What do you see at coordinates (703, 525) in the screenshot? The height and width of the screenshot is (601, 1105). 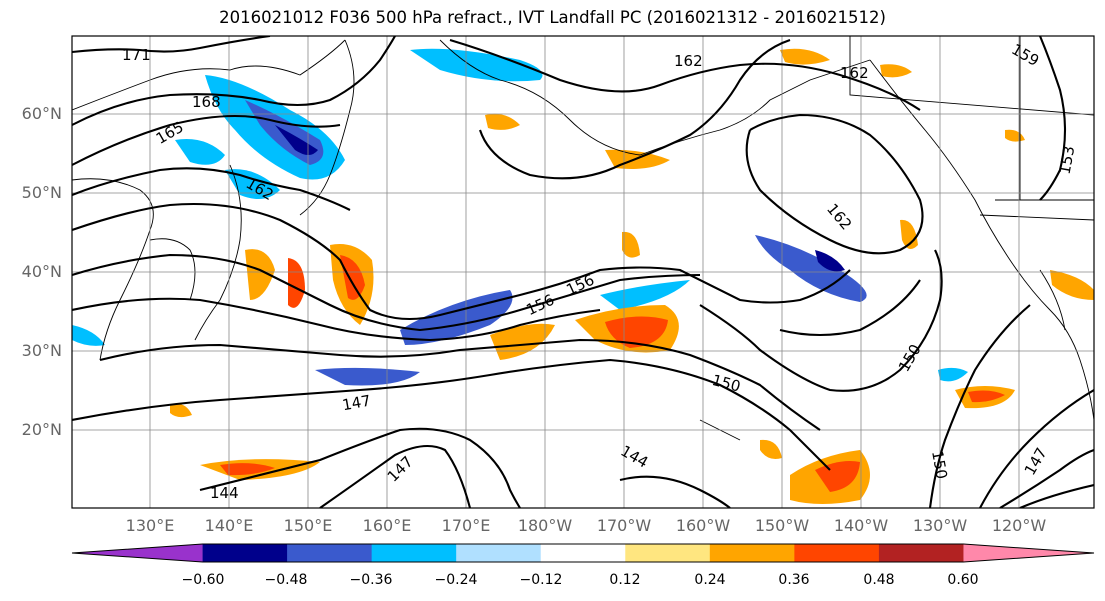 I see `longitude-label: 160°W` at bounding box center [703, 525].